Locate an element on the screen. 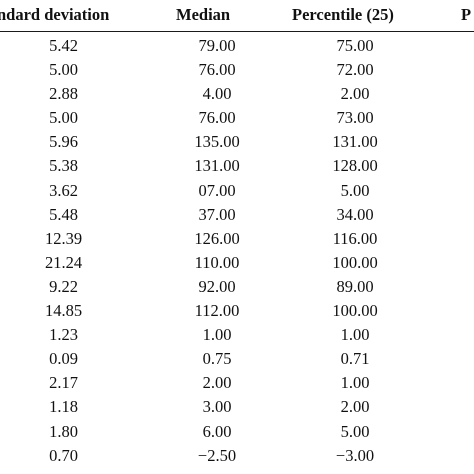 The height and width of the screenshot is (474, 474). table-row: 5.96 135.00 131.00 is located at coordinates (237, 143).